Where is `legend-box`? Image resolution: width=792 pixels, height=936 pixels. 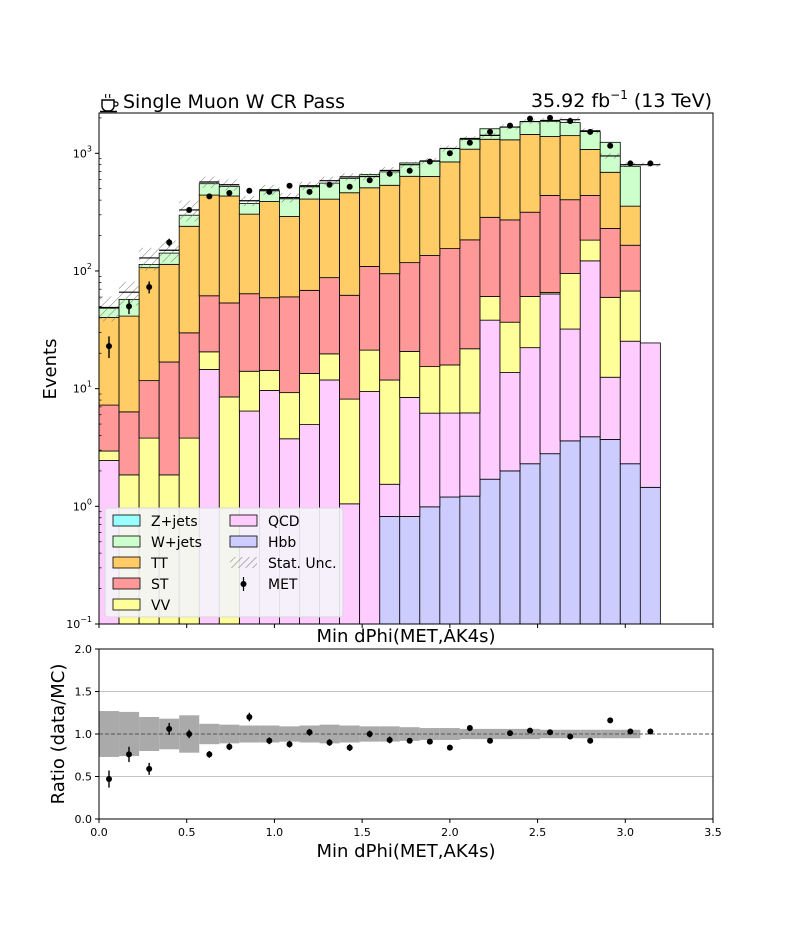
legend-box is located at coordinates (224, 562).